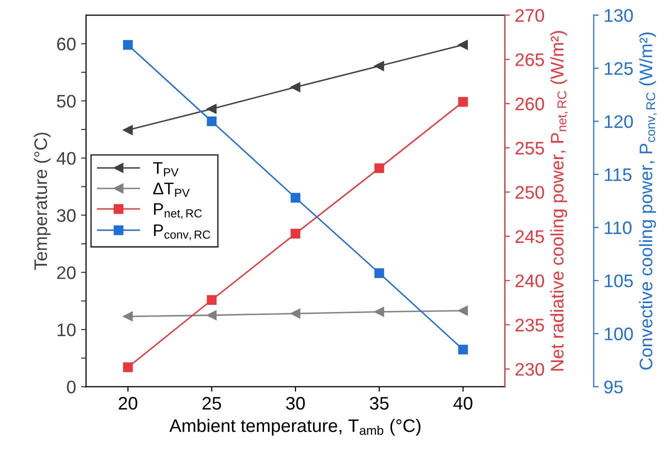 Image resolution: width=667 pixels, height=459 pixels. I want to click on y3-tick-label: 120, so click(618, 121).